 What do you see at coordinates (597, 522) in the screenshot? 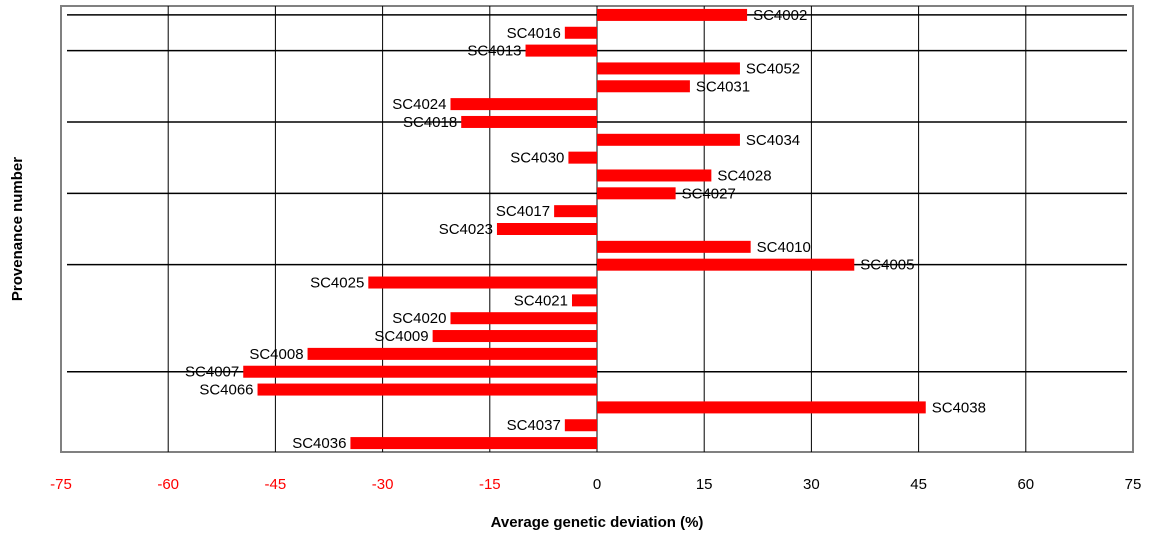
I see `x-axis-title: Average genetic deviation (%)` at bounding box center [597, 522].